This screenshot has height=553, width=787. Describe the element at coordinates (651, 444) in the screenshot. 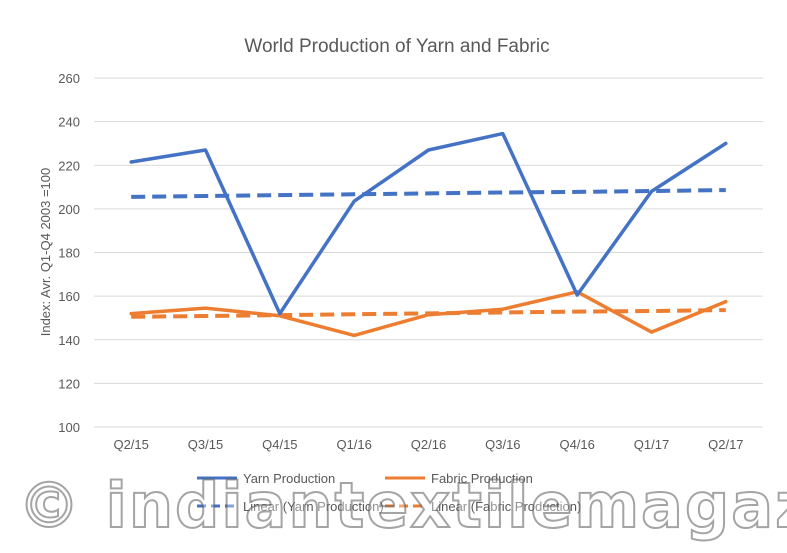

I see `x-tick-label: Q1/17` at that location.